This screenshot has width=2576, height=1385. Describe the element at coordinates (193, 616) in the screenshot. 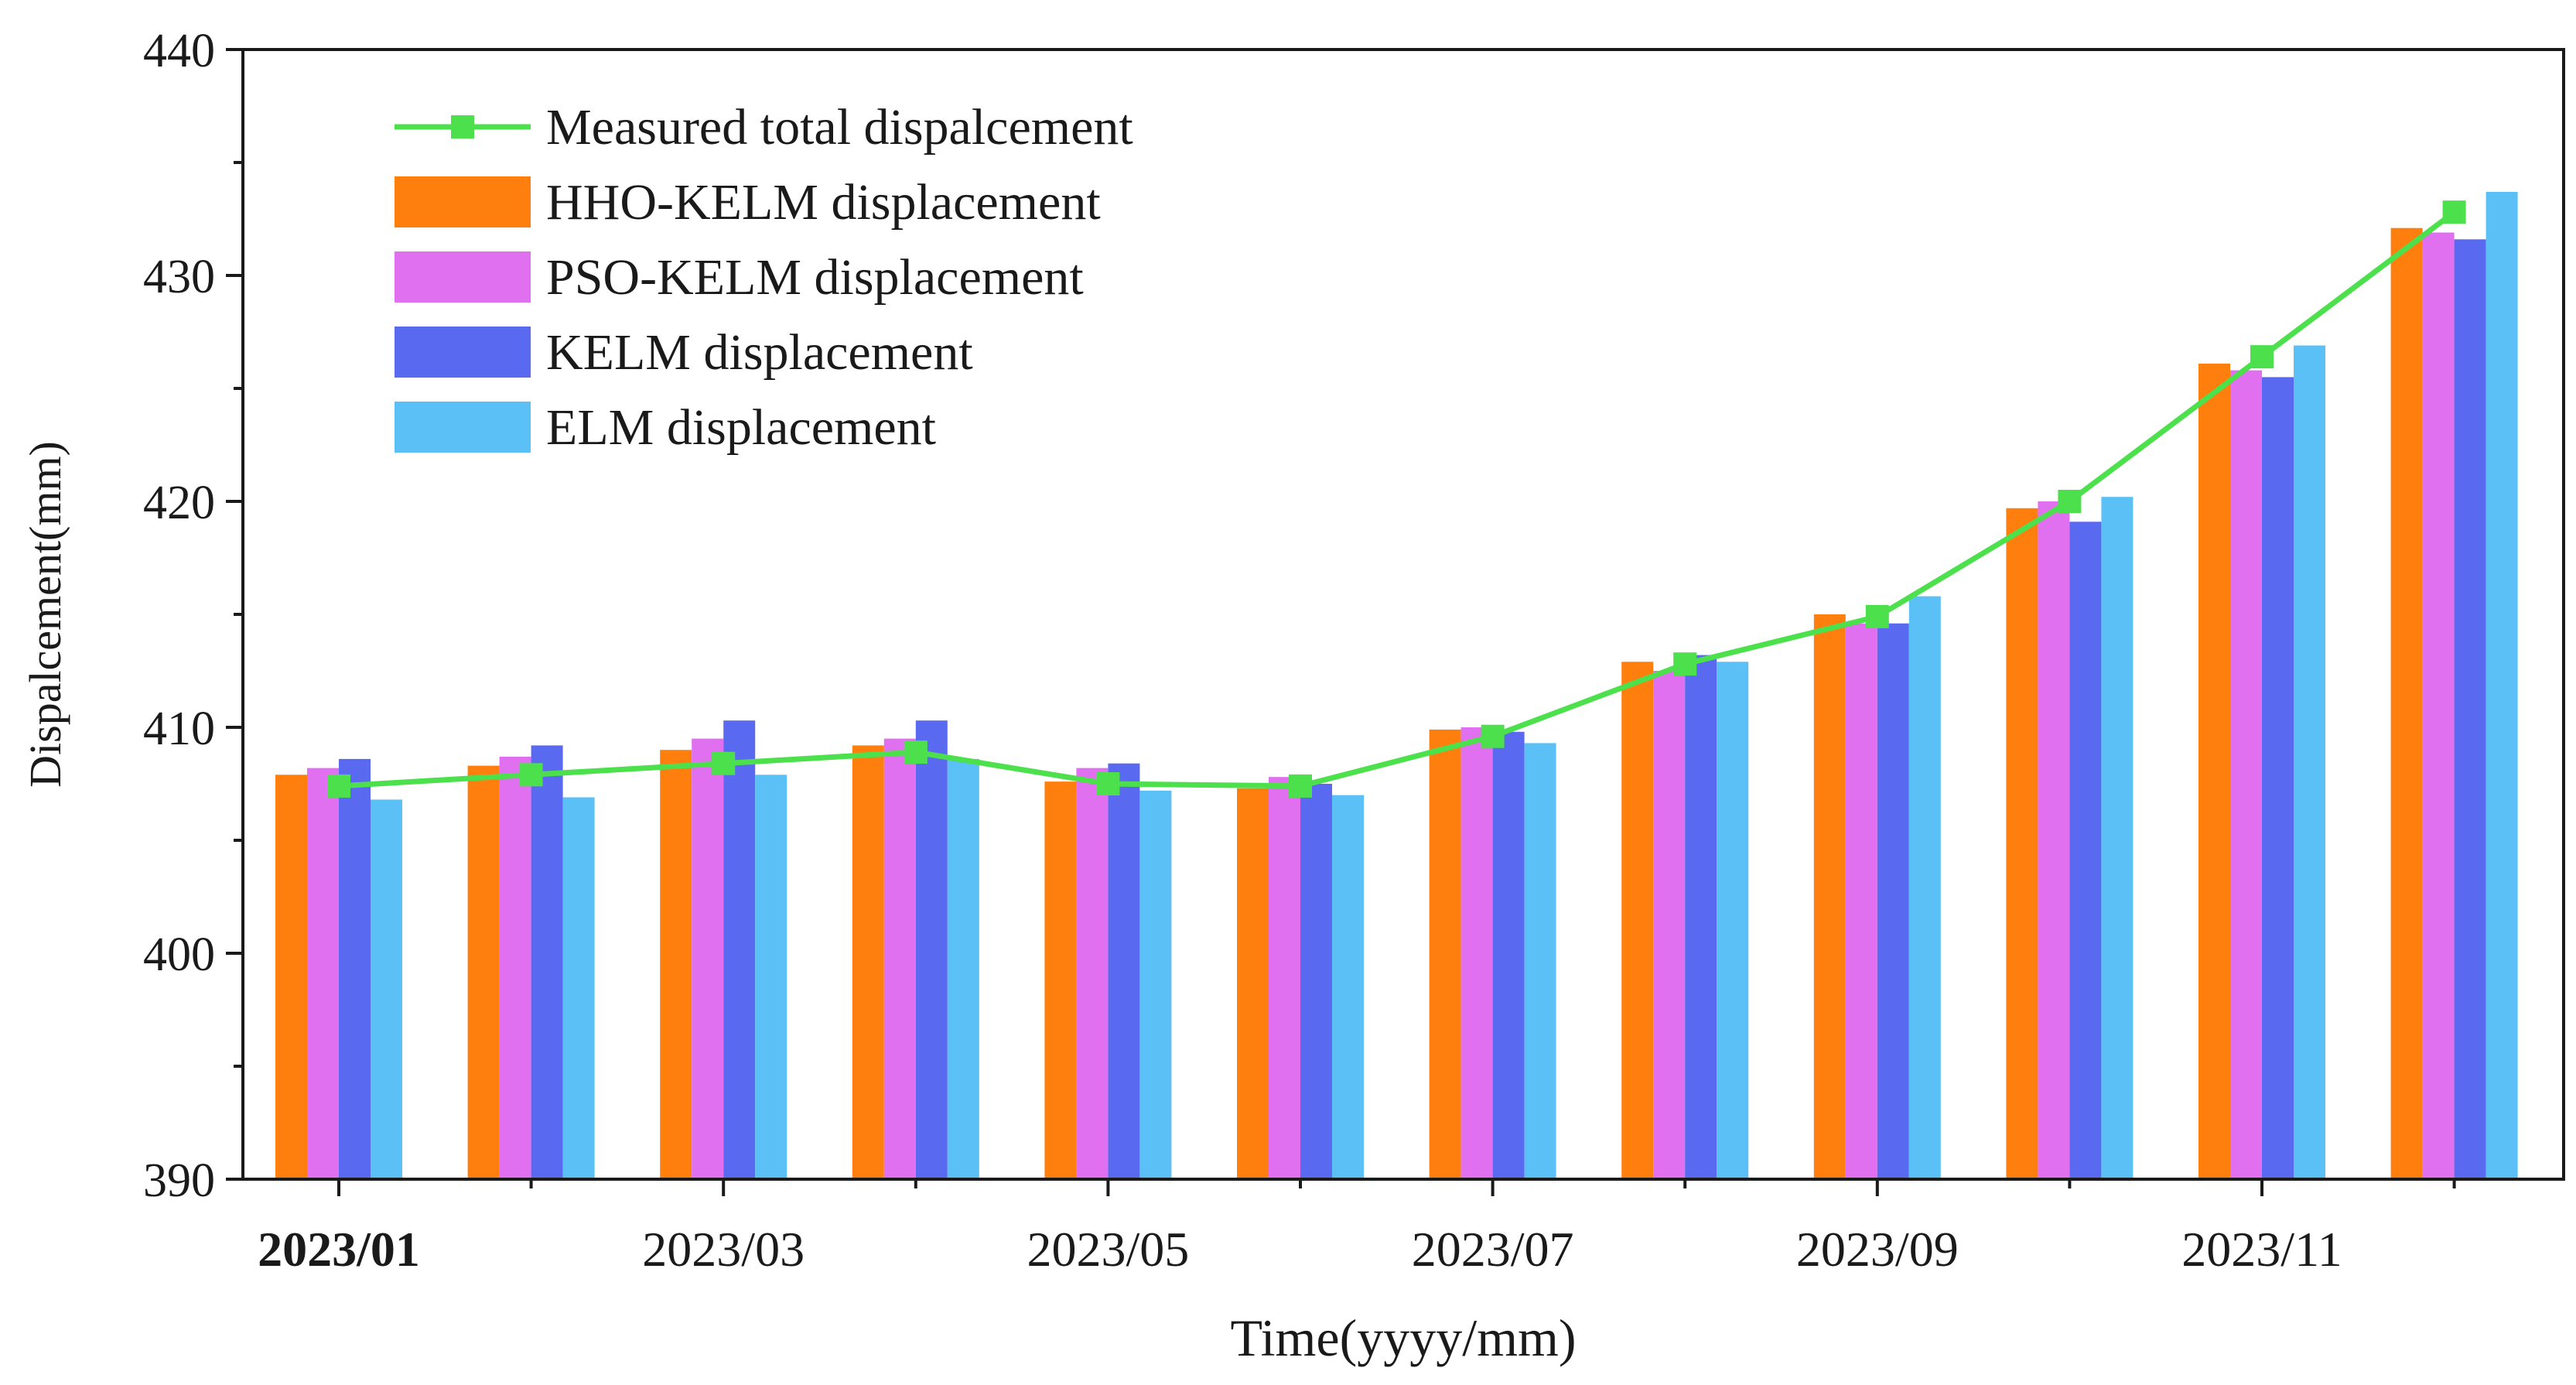

I see `y-axis: 390 400 410 420 430 440` at that location.